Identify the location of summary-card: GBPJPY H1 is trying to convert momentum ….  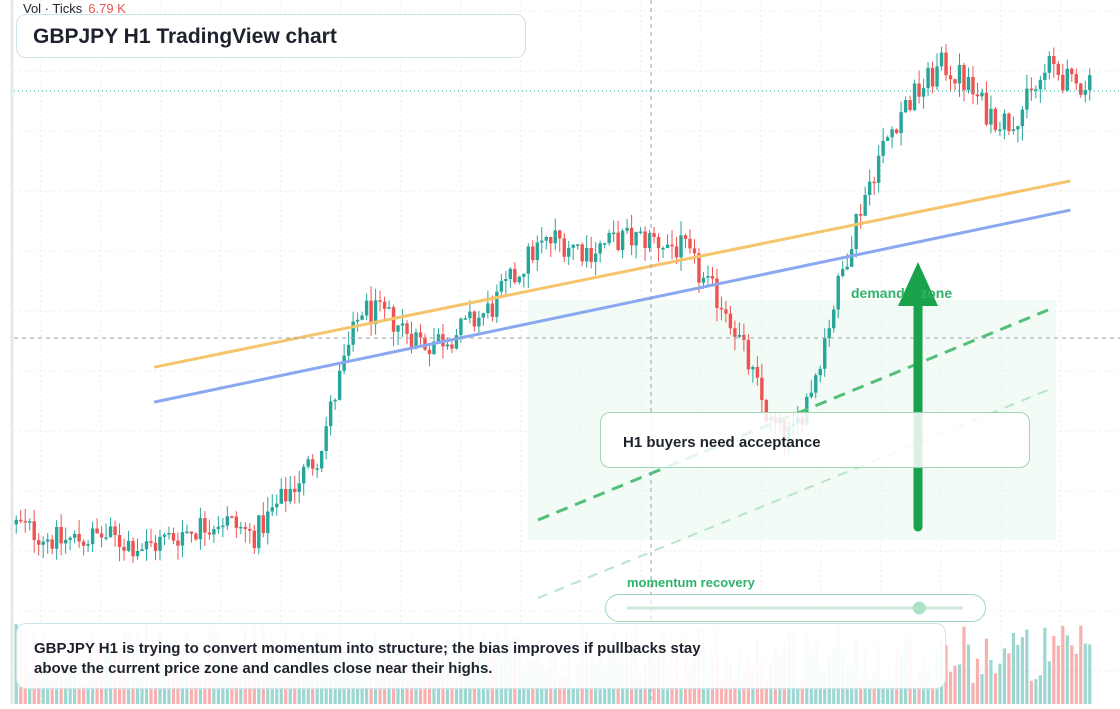
(481, 656).